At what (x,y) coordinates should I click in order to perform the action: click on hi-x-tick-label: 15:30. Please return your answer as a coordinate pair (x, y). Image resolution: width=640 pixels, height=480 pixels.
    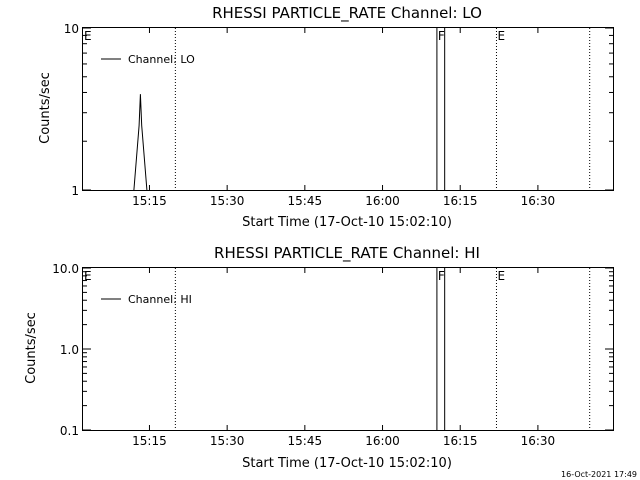
    Looking at the image, I should click on (227, 441).